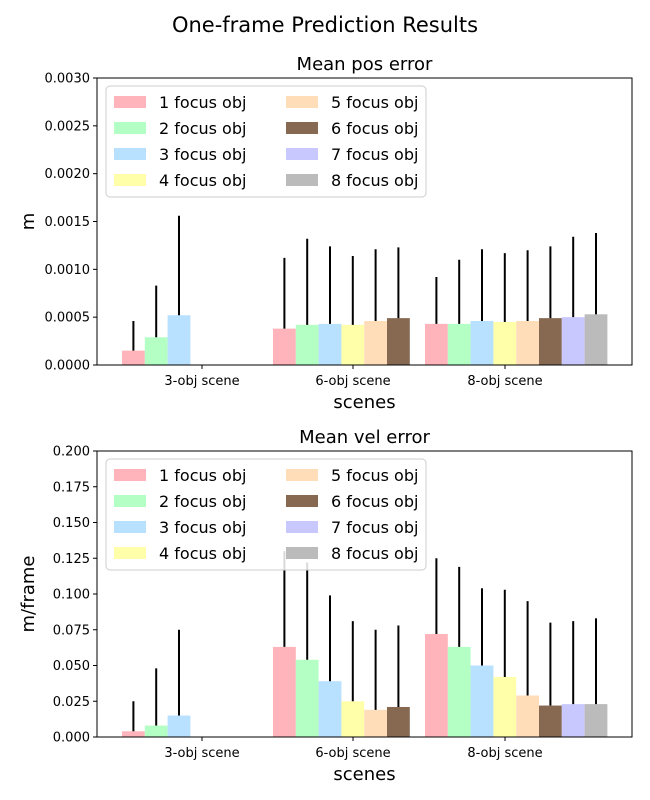 This screenshot has height=800, width=650. I want to click on y-tick-label: 0.050, so click(71, 666).